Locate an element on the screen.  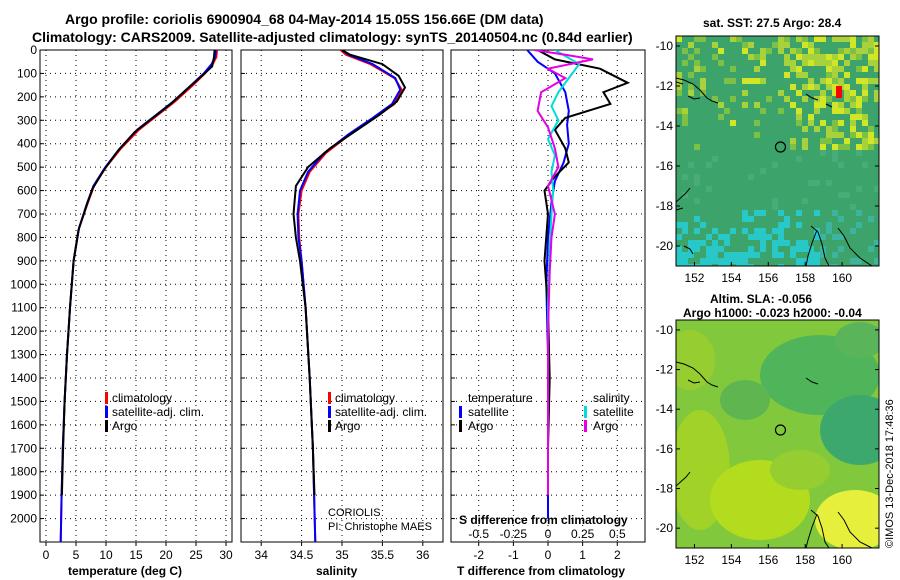
map-x-tick-label: 154 is located at coordinates (731, 560).